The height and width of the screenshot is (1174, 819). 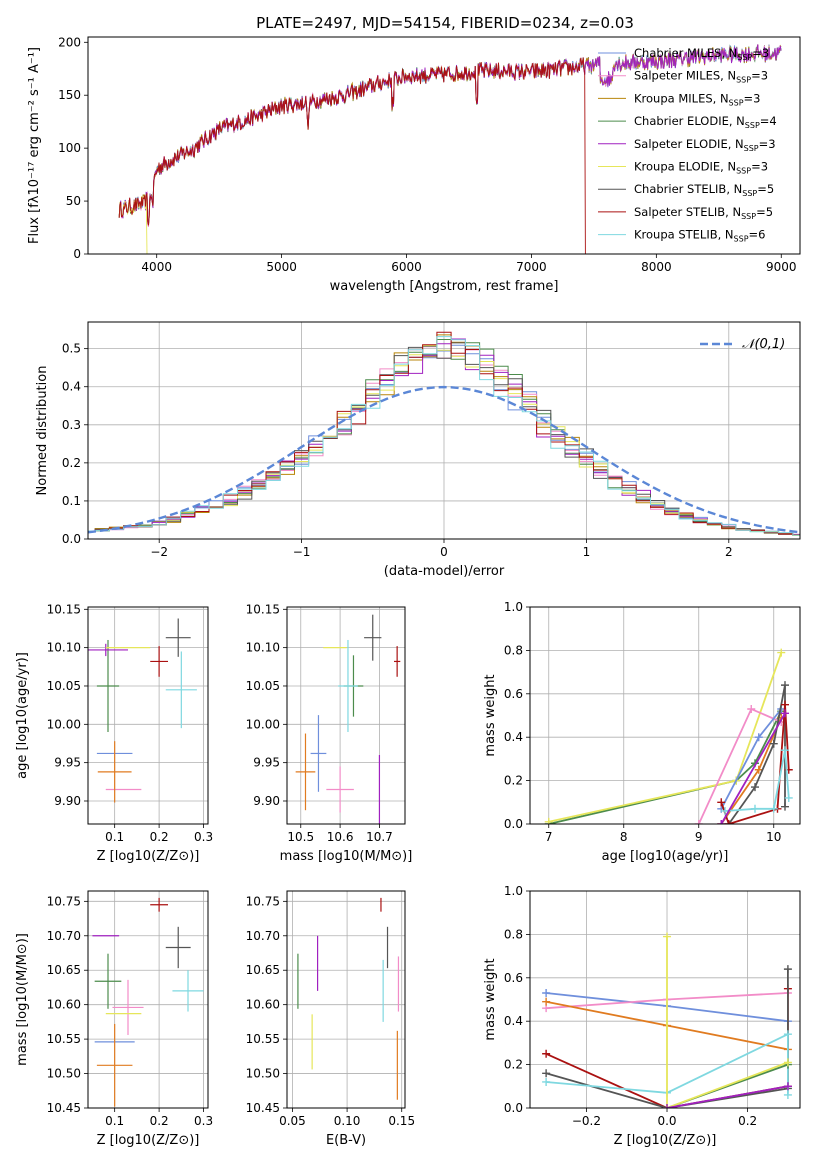 What do you see at coordinates (77, 254) in the screenshot?
I see `y-tick-label: 0` at bounding box center [77, 254].